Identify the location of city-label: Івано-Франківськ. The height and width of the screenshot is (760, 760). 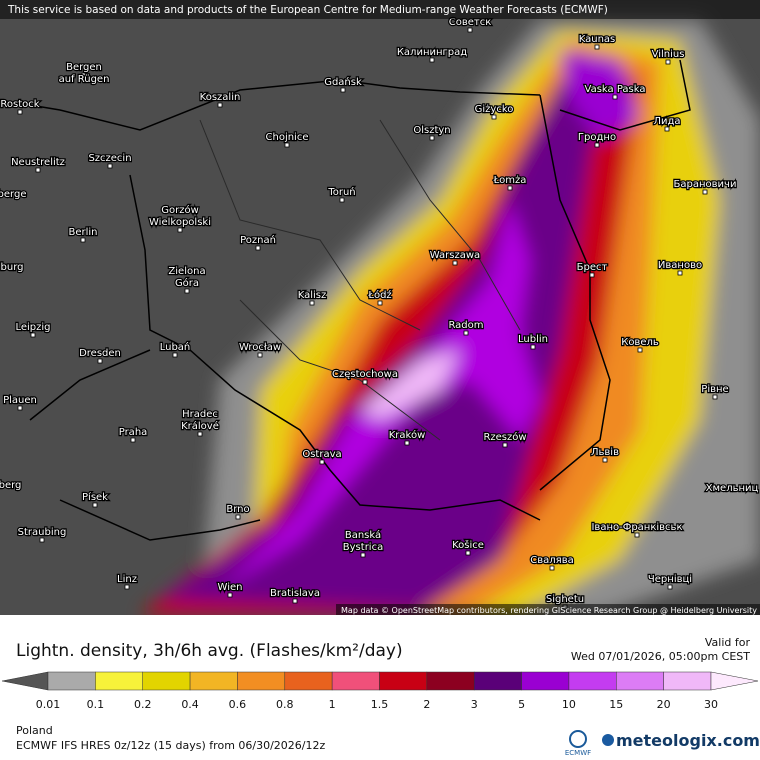
(636, 527).